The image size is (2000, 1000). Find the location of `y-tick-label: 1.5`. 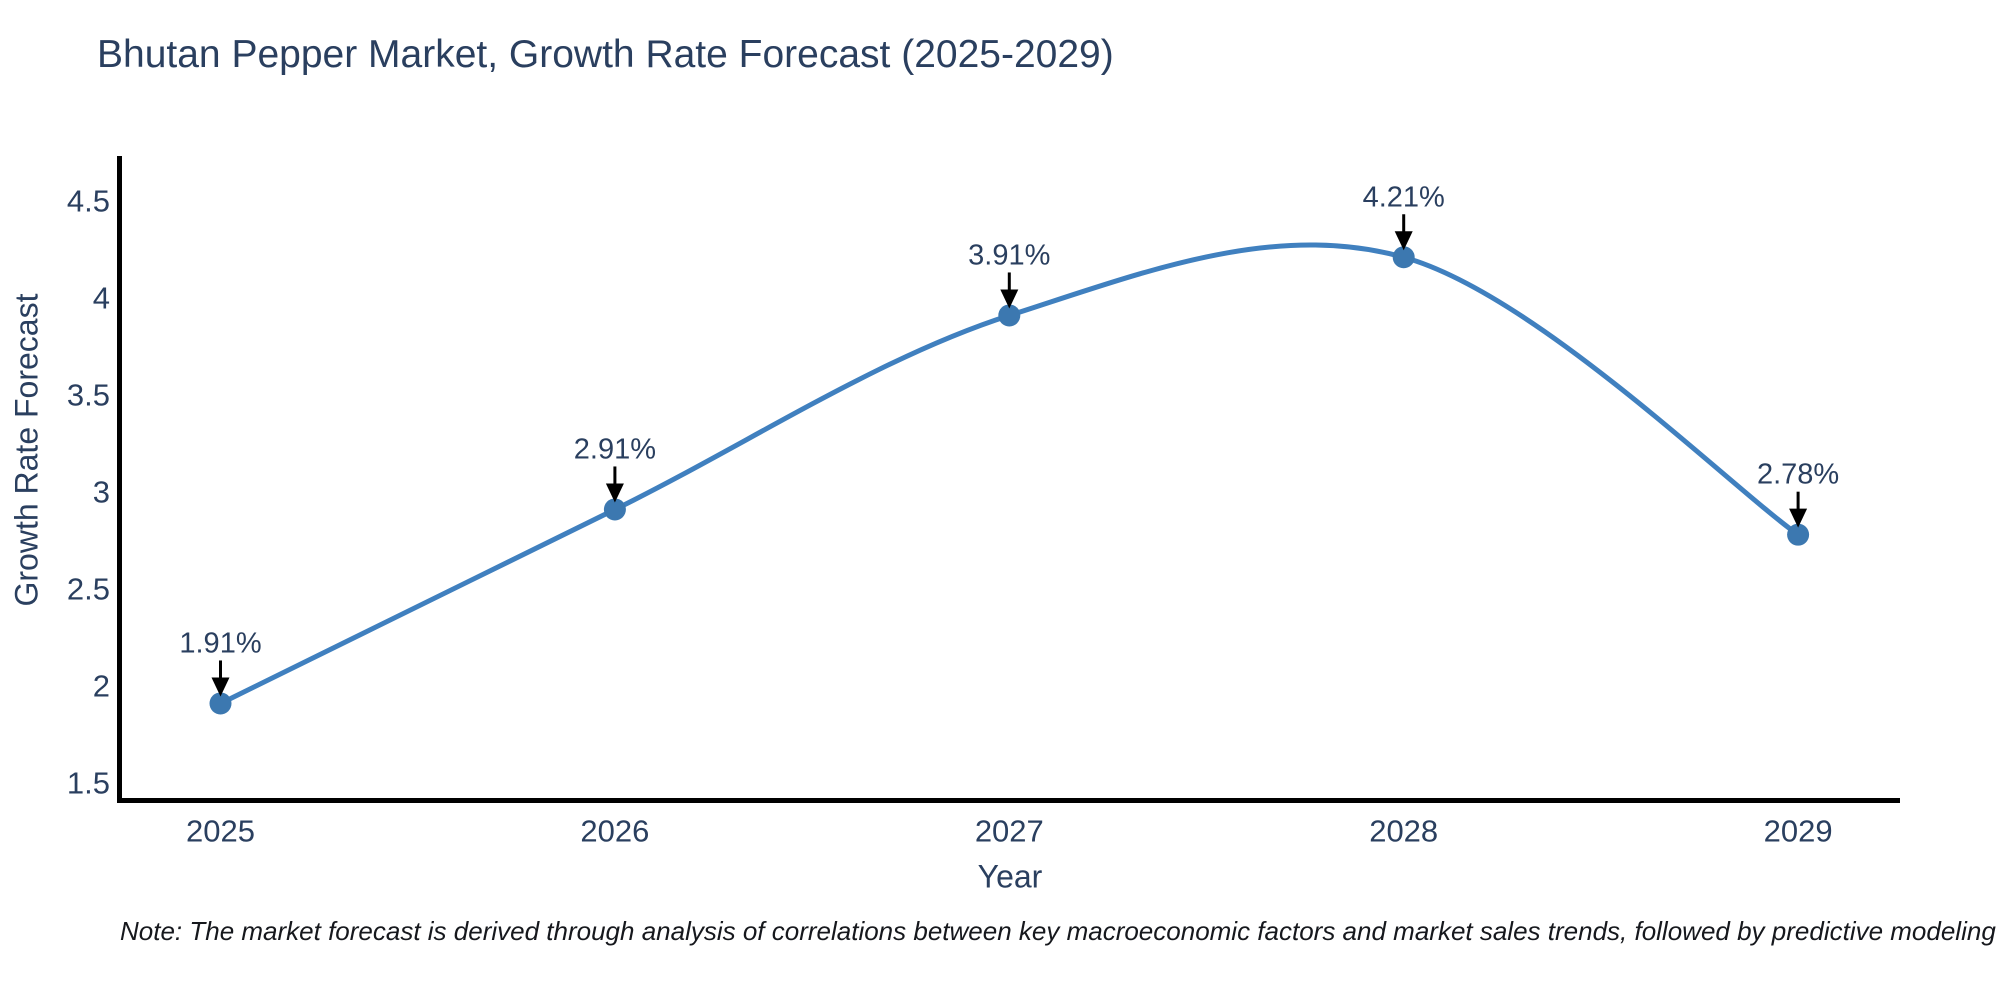

y-tick-label: 1.5 is located at coordinates (88, 783).